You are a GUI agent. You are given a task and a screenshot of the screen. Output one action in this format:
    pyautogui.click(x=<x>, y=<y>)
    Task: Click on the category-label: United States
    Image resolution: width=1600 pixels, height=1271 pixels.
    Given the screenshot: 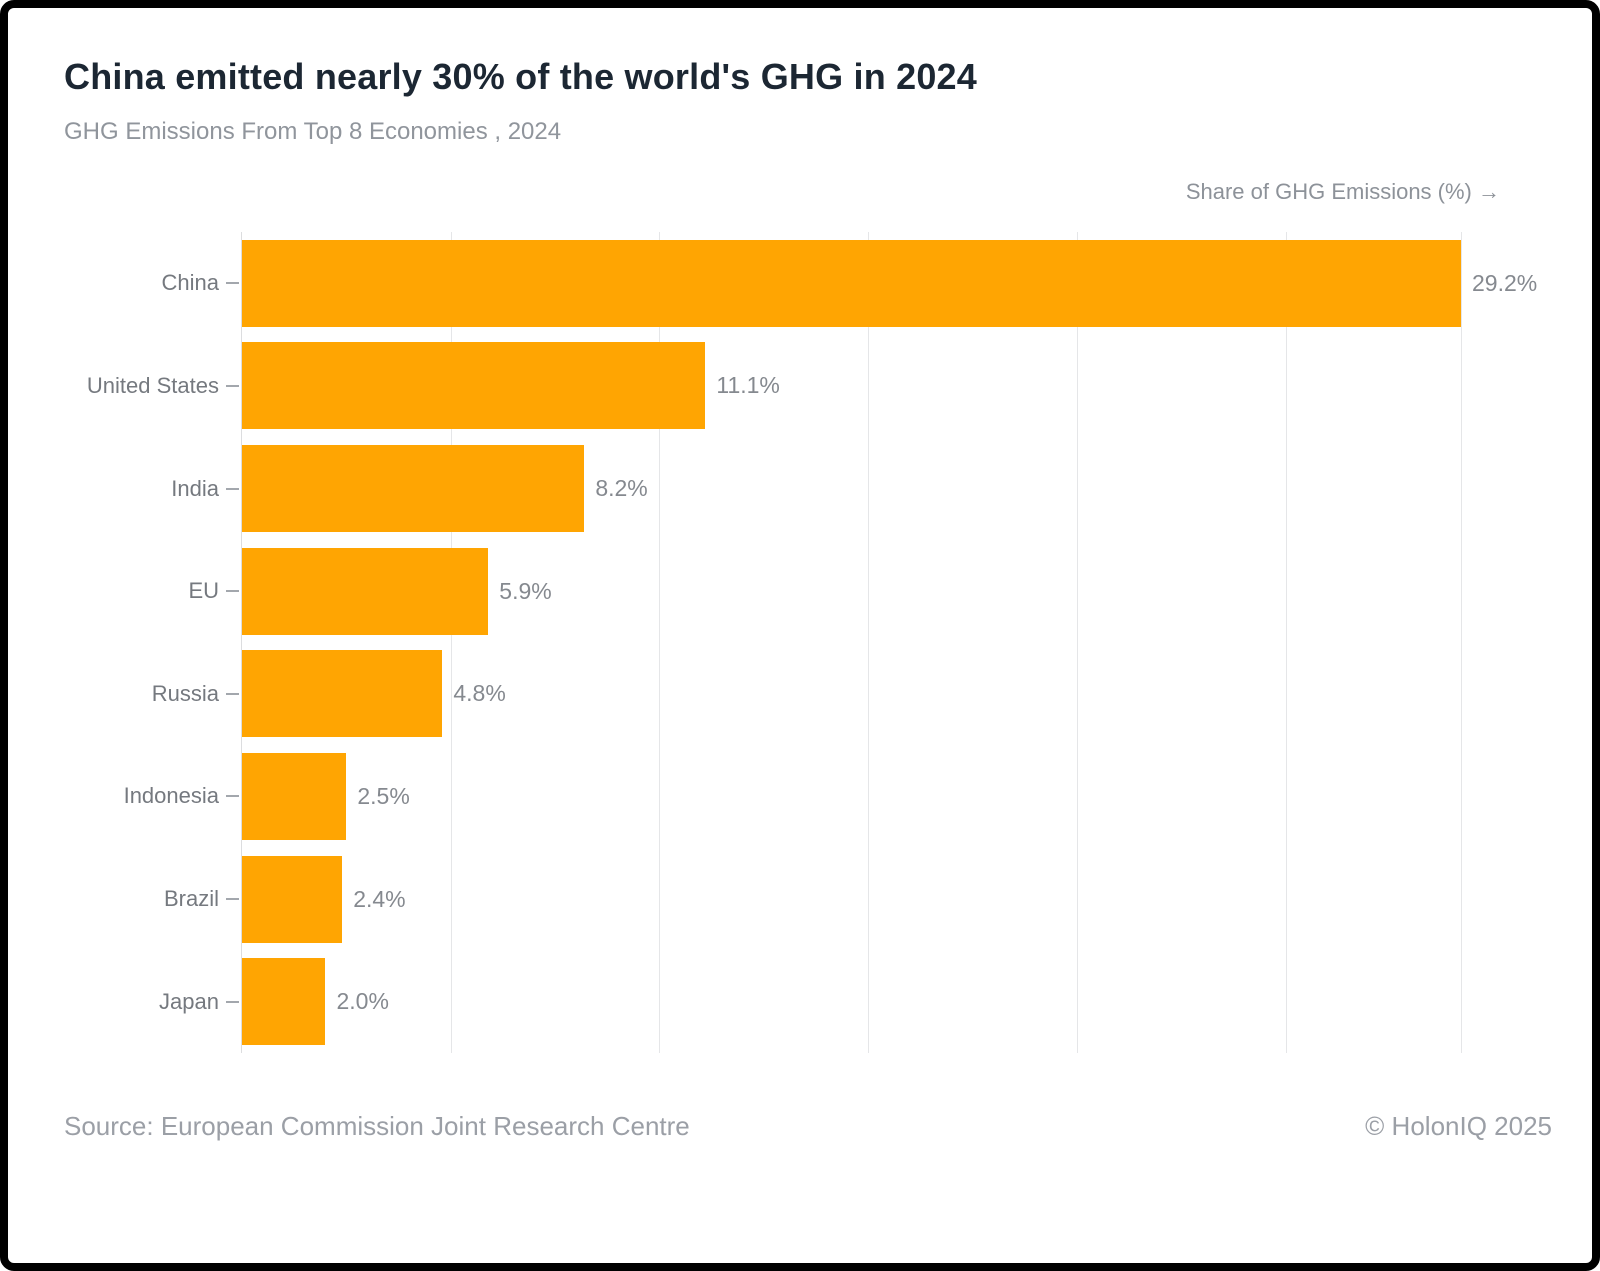 What is the action you would take?
    pyautogui.click(x=152, y=385)
    